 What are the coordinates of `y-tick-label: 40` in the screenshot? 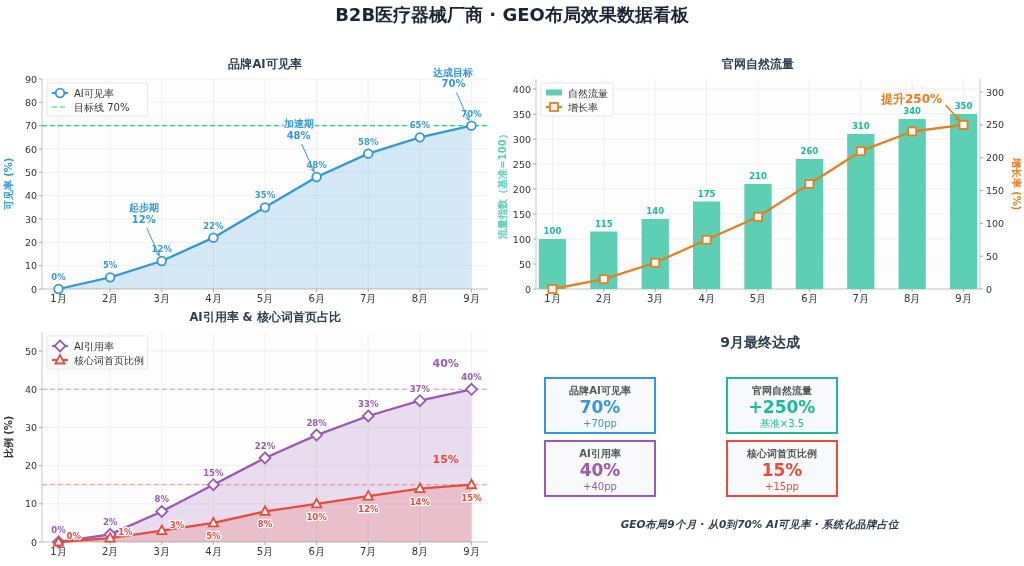 It's located at (30, 389).